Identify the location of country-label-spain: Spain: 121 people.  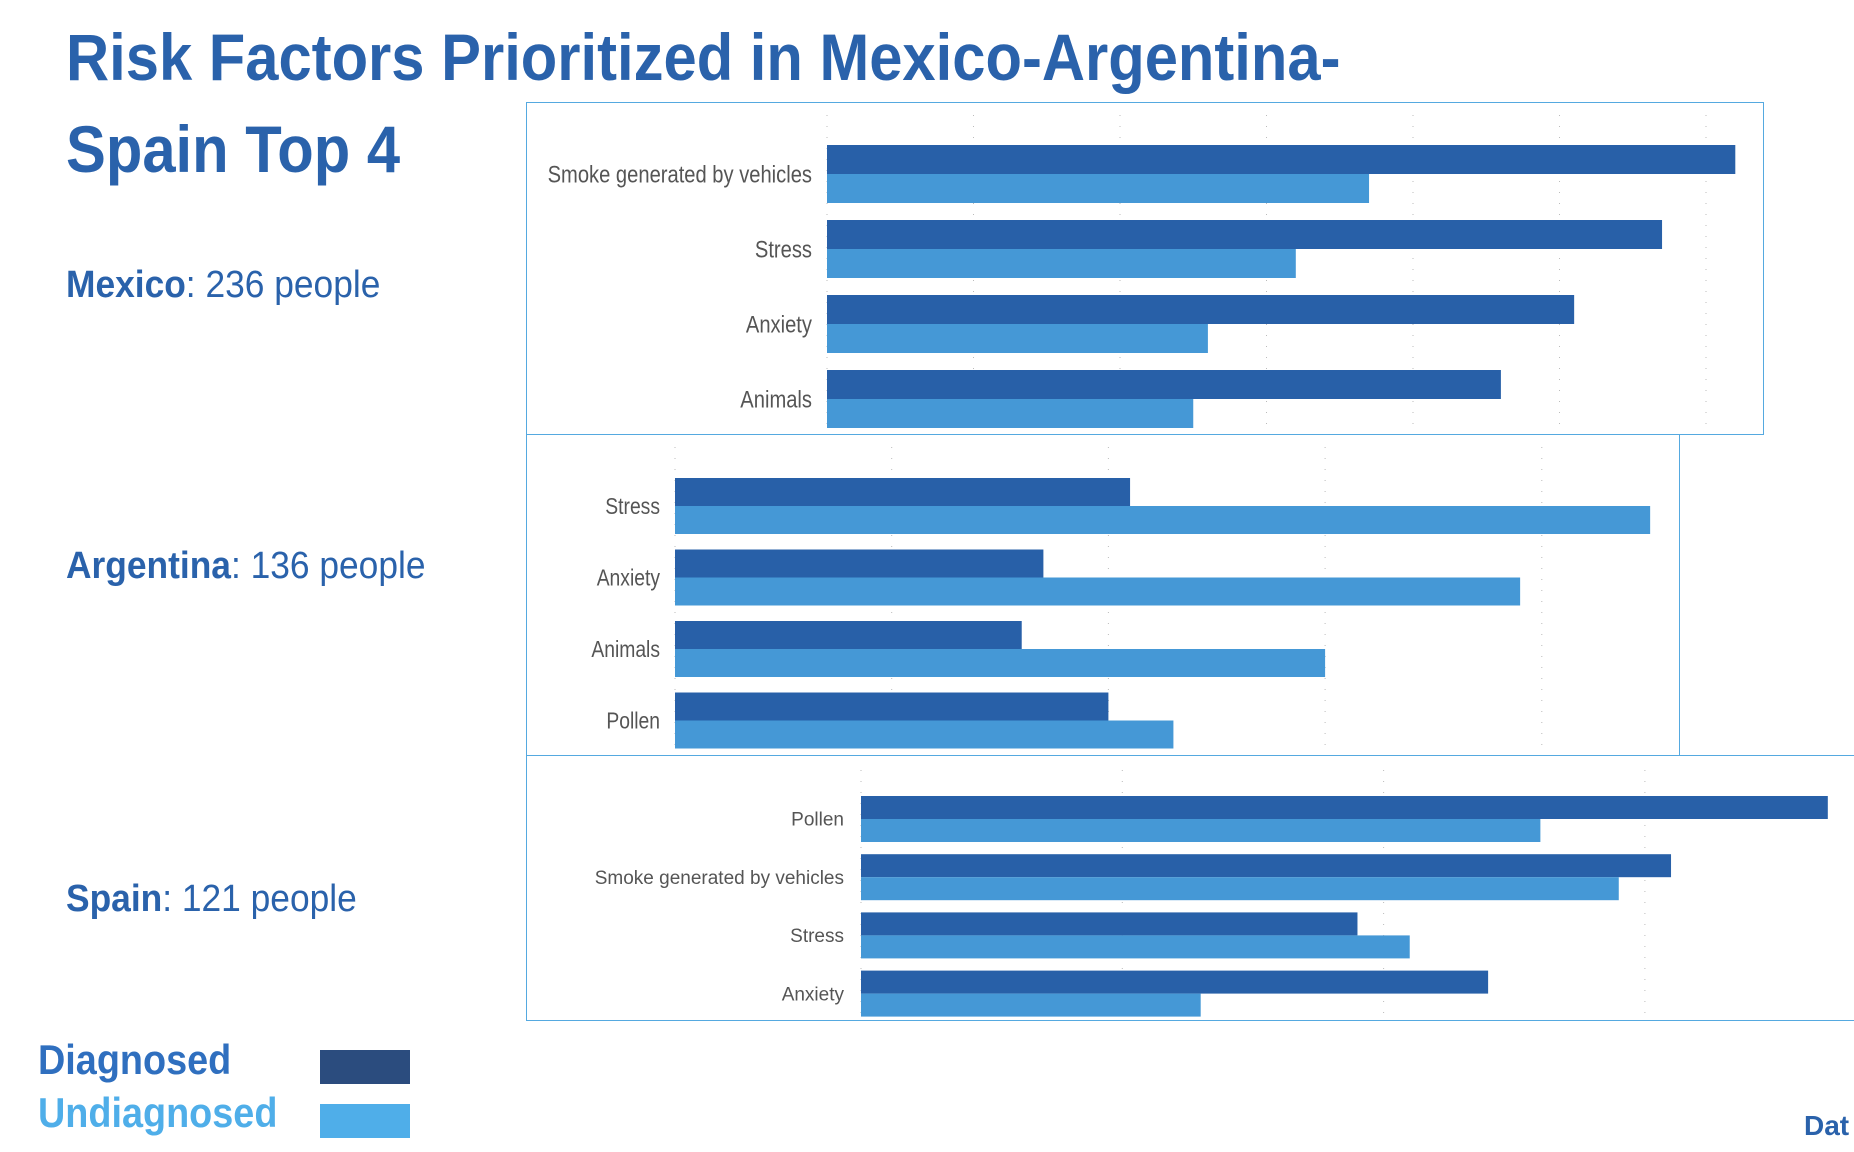
(211, 899).